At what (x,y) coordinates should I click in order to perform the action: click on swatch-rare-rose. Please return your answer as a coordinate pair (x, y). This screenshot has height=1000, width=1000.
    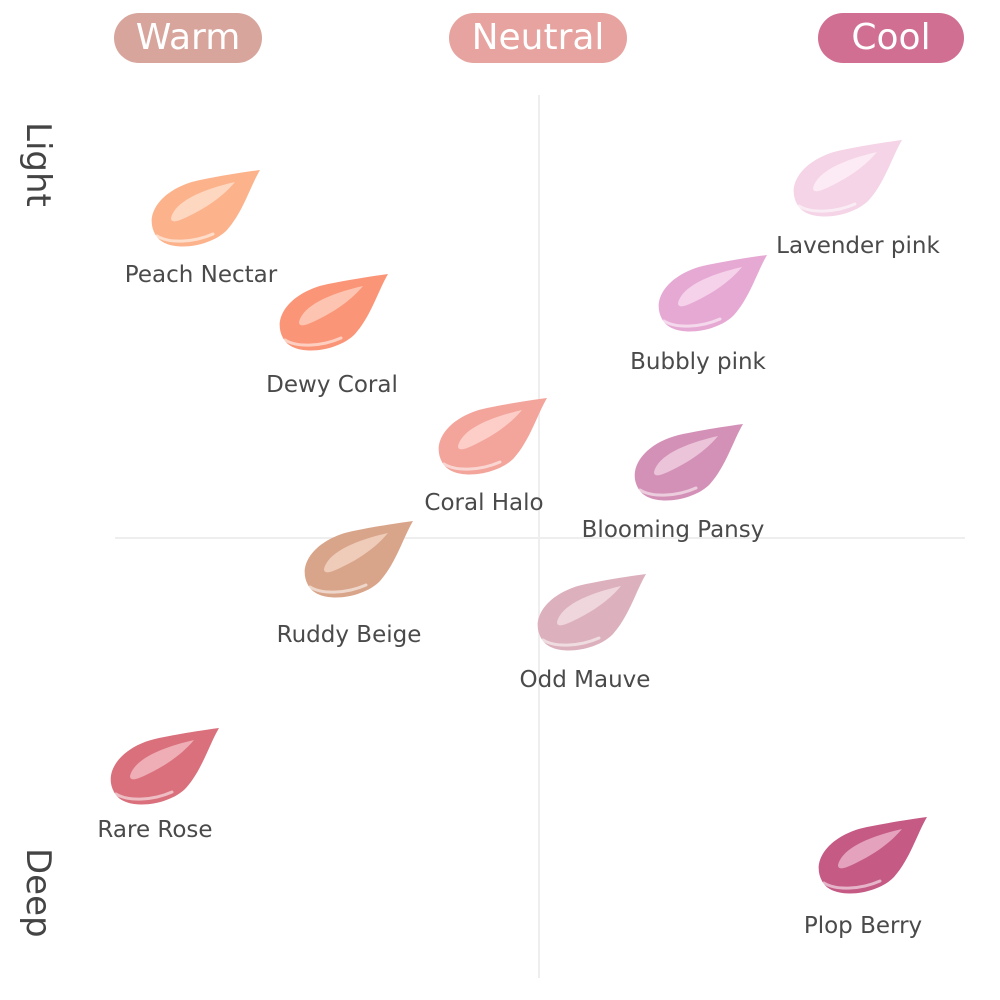
    Looking at the image, I should click on (164, 766).